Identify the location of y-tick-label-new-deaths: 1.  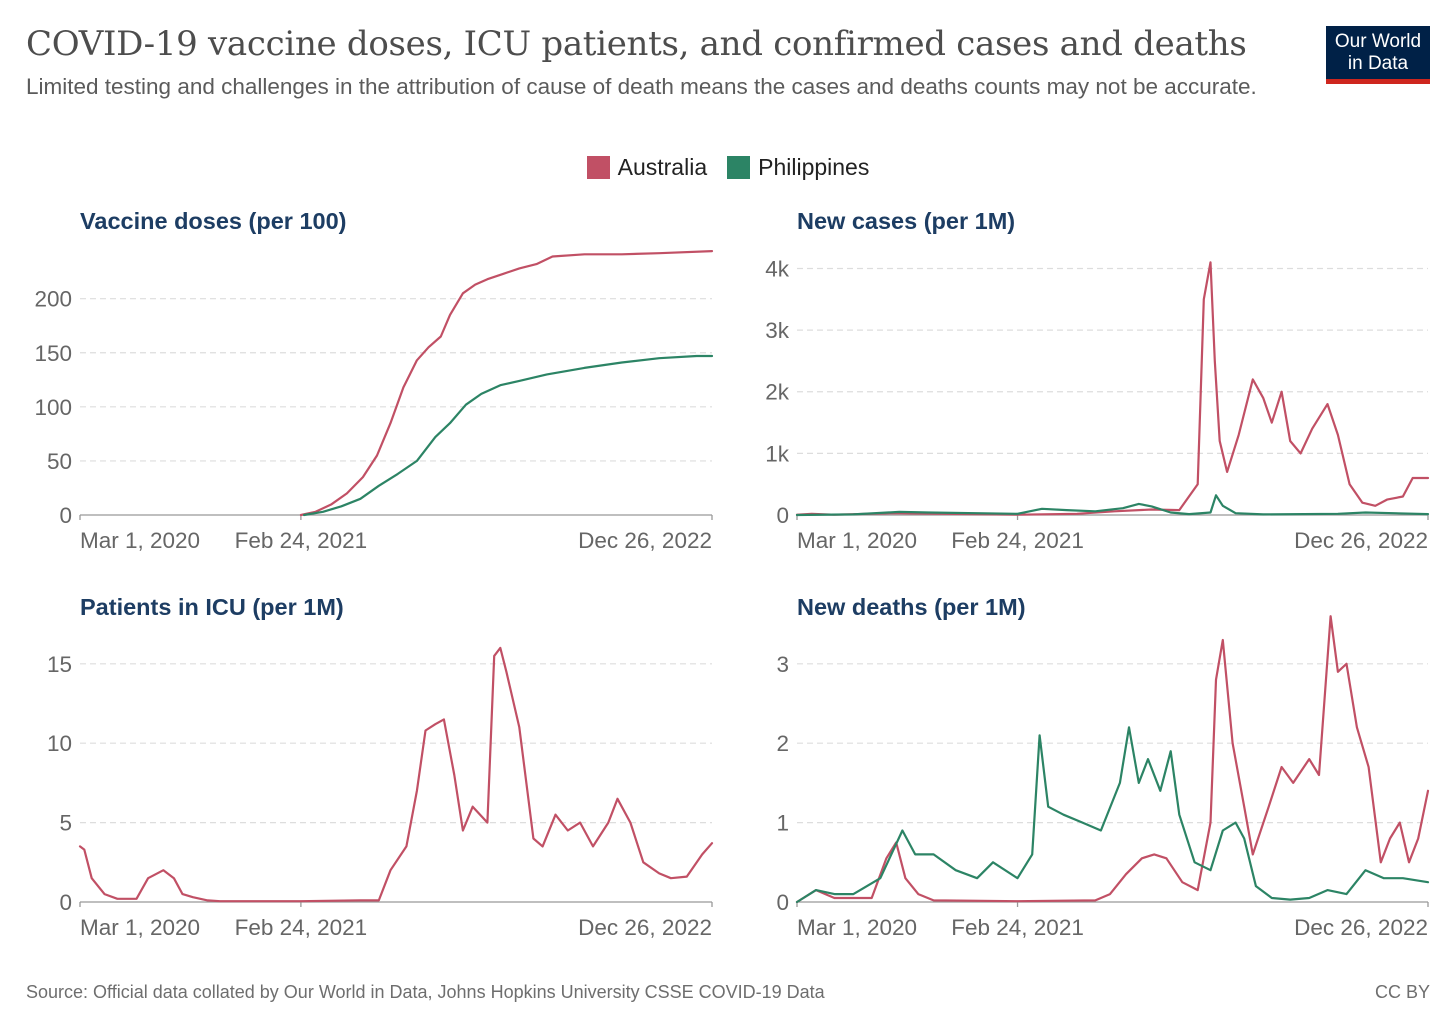
(782, 823).